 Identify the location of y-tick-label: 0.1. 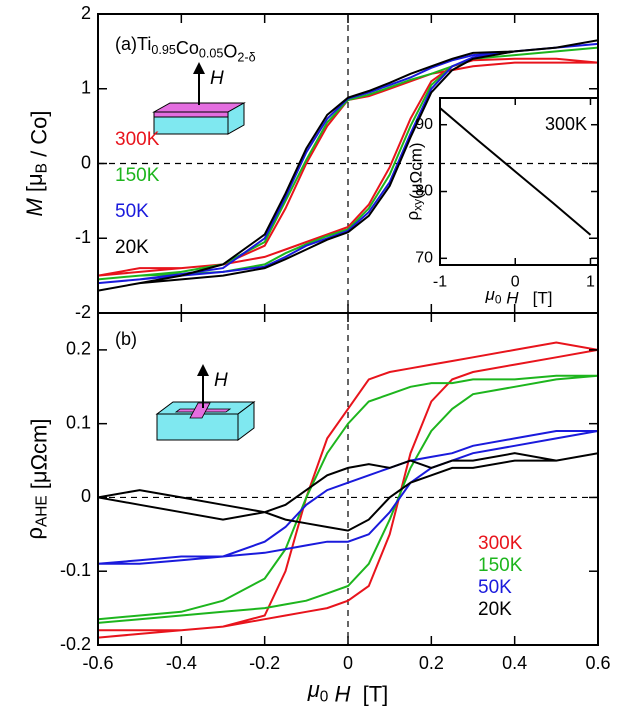
(78, 422).